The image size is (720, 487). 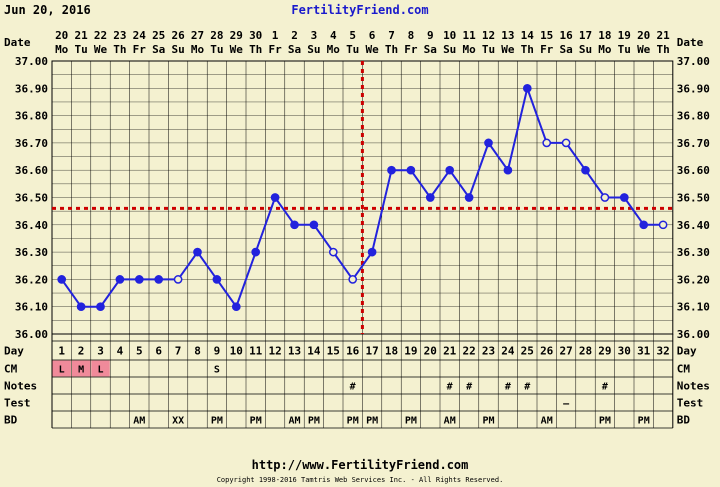 I want to click on day-number: 18, so click(x=391, y=351).